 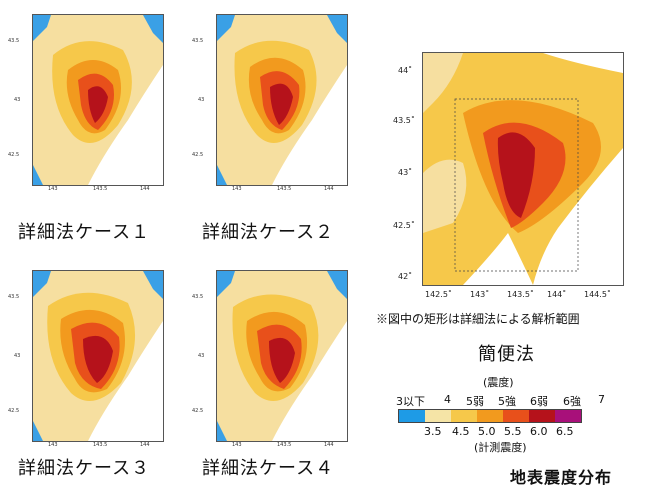 What do you see at coordinates (329, 189) in the screenshot?
I see `map-case-2-xtick: 144` at bounding box center [329, 189].